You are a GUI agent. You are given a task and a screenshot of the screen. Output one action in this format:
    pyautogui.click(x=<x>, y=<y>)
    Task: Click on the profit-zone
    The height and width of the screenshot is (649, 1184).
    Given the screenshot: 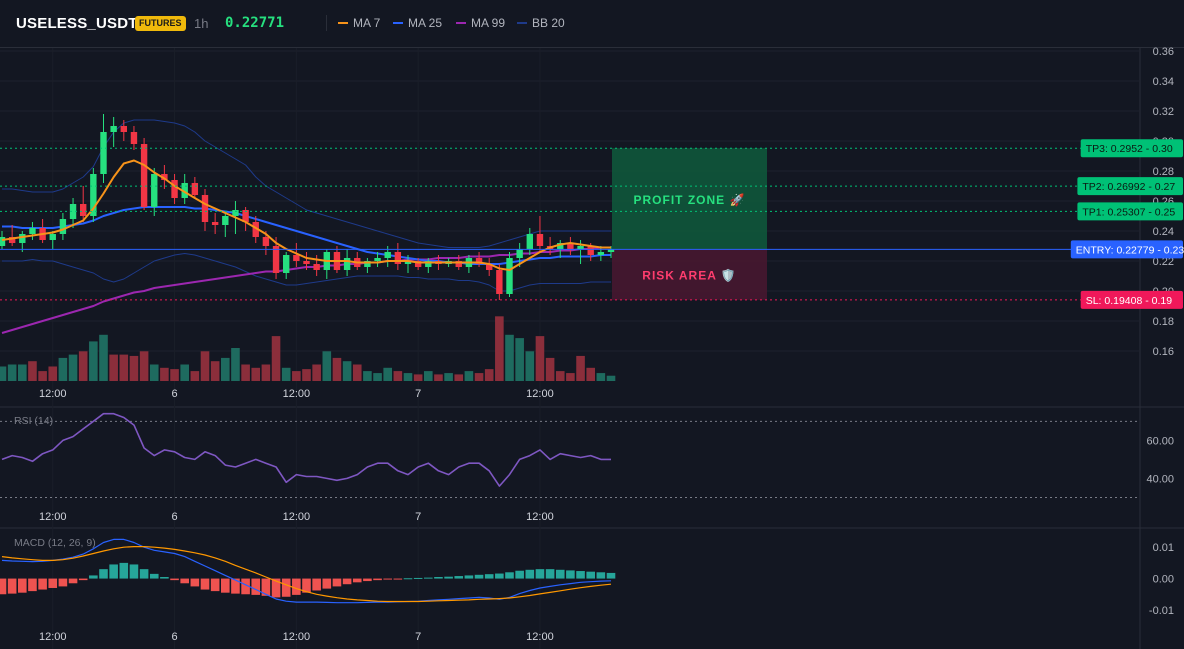 What is the action you would take?
    pyautogui.click(x=689, y=199)
    